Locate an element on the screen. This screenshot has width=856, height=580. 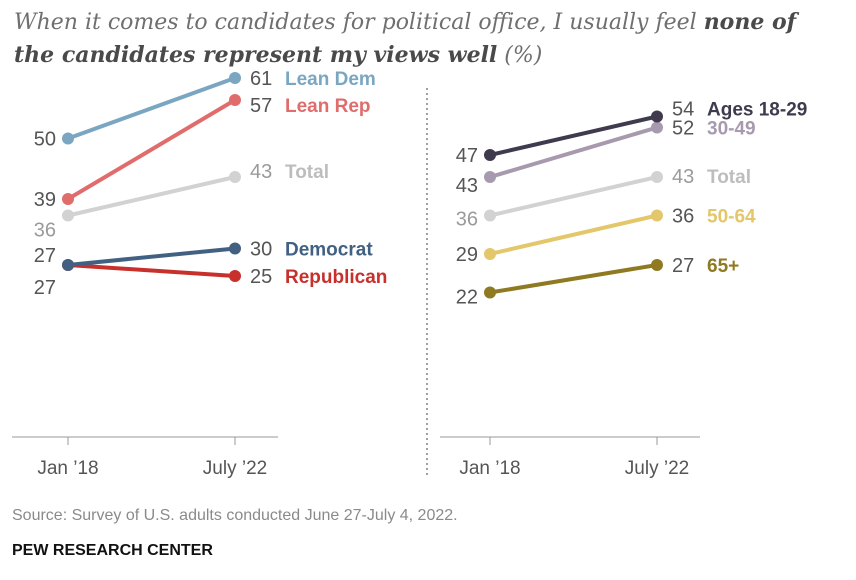
left-lean-dem-point-end is located at coordinates (235, 78).